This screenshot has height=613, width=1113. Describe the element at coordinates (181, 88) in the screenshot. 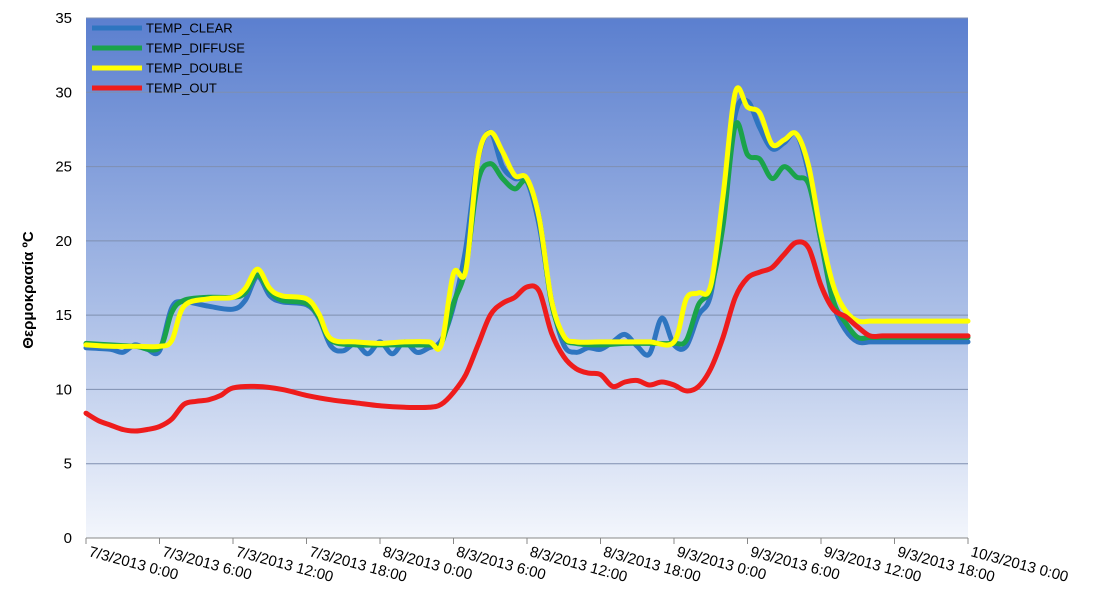

I see `legend-label: TEMP_OUT` at that location.